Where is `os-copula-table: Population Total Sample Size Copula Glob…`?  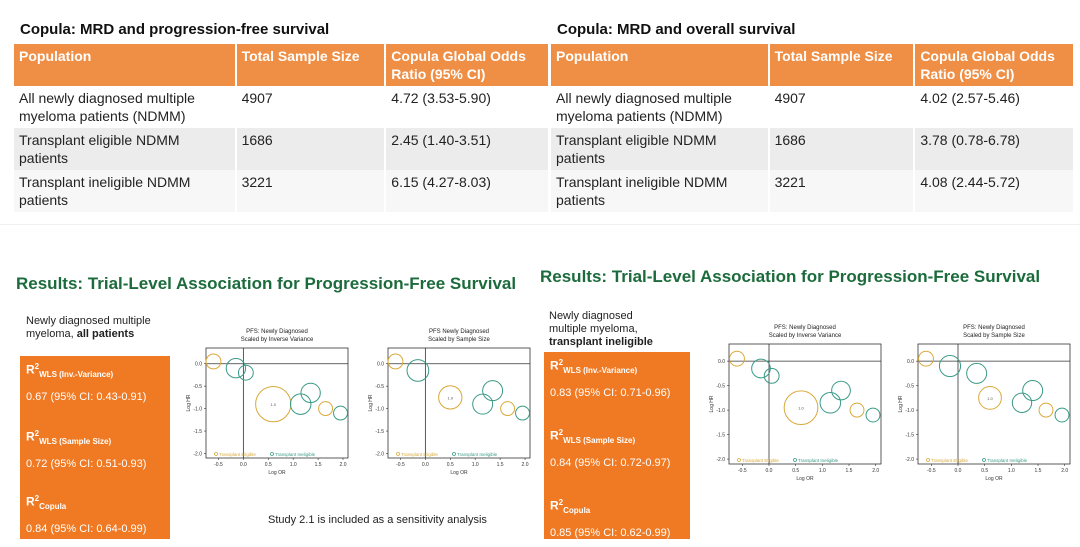
os-copula-table: Population Total Sample Size Copula Glob… is located at coordinates (813, 128).